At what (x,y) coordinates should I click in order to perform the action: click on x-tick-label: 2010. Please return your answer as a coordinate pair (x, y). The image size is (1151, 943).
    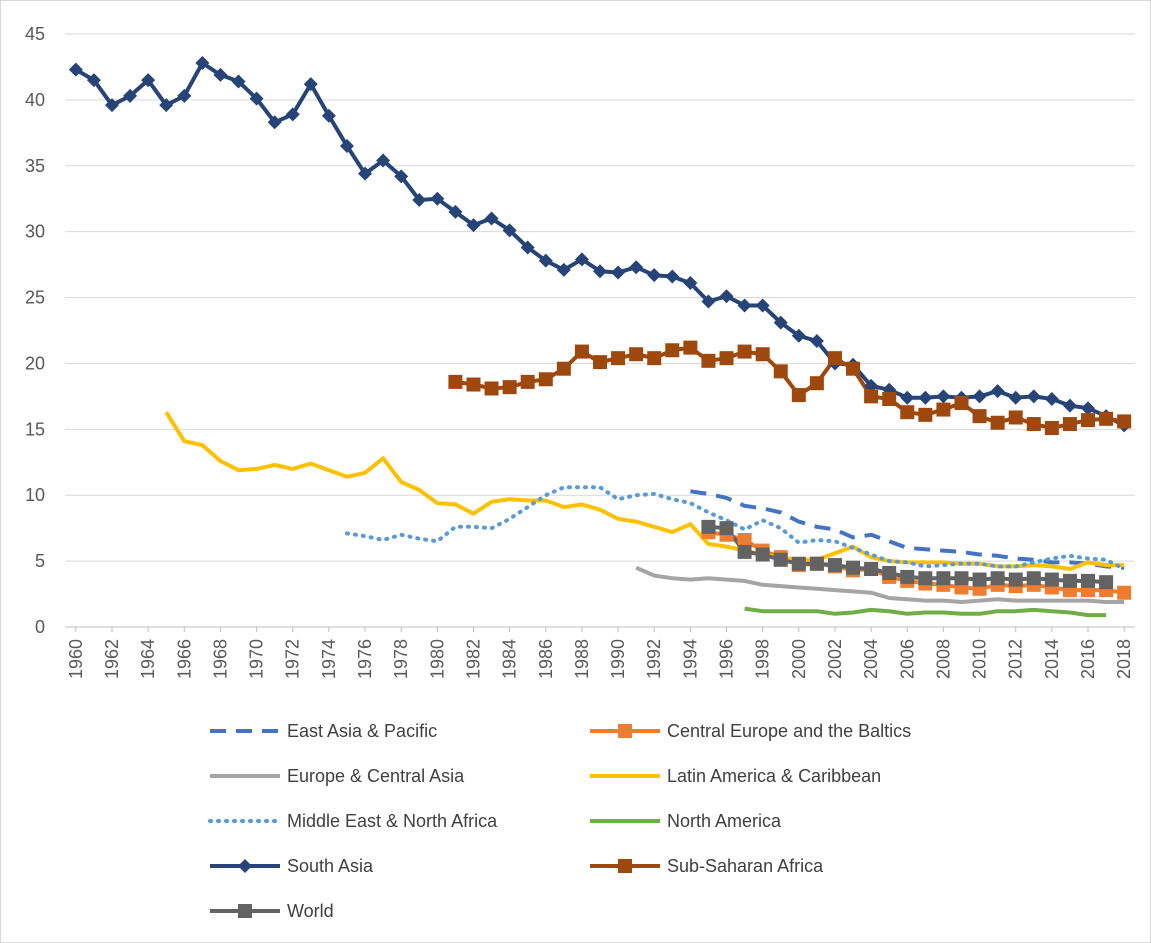
    Looking at the image, I should click on (980, 659).